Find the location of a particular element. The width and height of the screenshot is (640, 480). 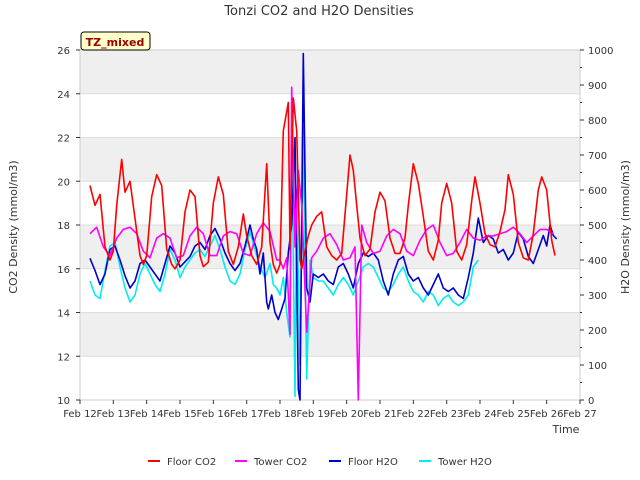

x-tick-label: Feb 27 is located at coordinates (580, 414).